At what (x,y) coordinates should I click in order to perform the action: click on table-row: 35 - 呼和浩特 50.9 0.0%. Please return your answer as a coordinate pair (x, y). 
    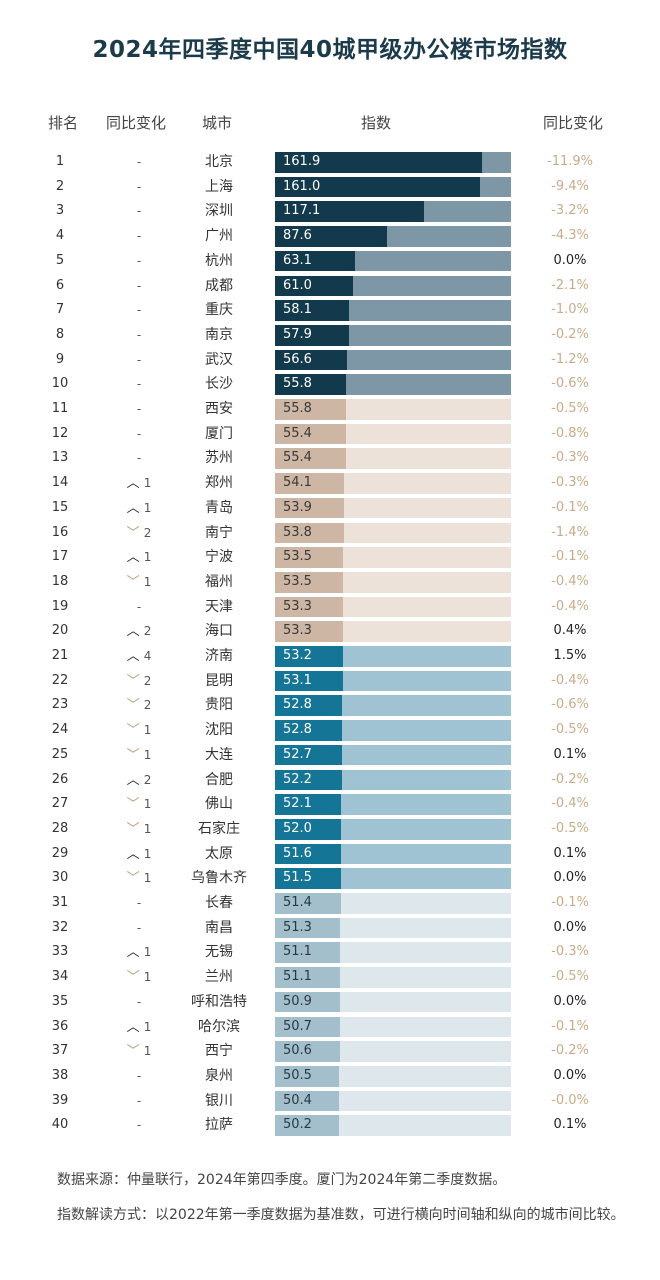
    Looking at the image, I should click on (330, 1002).